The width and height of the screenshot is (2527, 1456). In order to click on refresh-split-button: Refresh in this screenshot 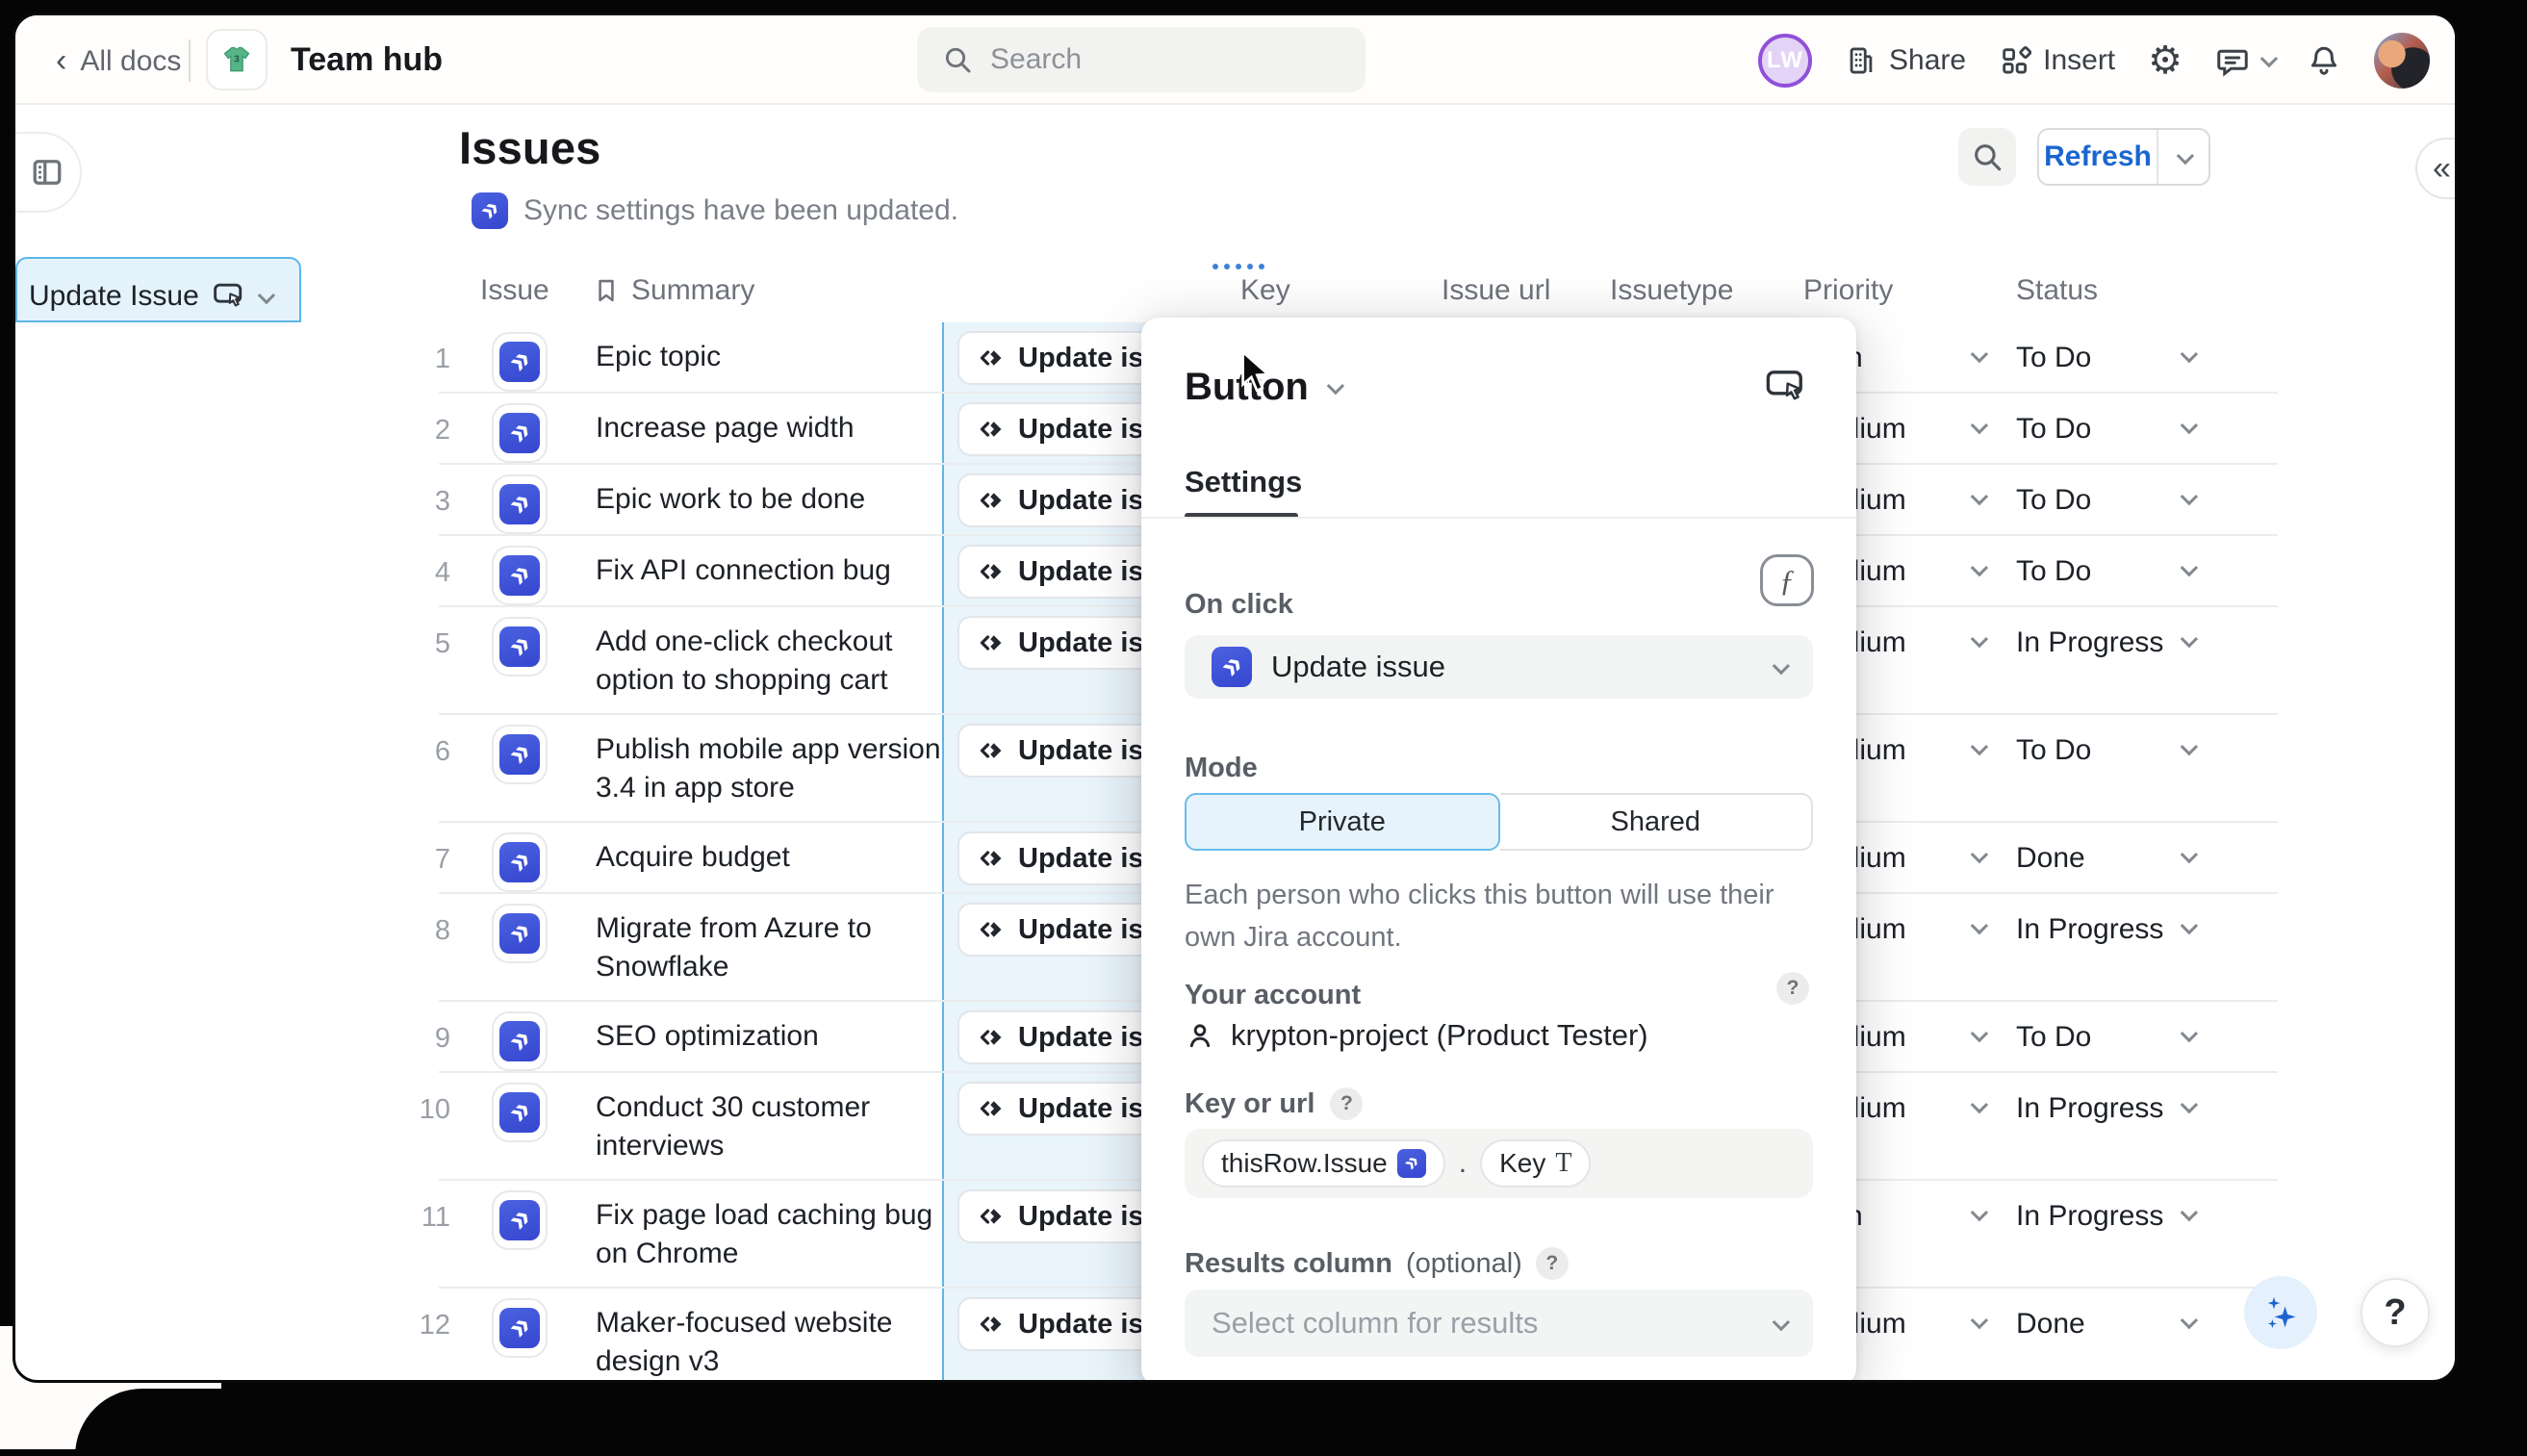, I will do `click(2123, 157)`.